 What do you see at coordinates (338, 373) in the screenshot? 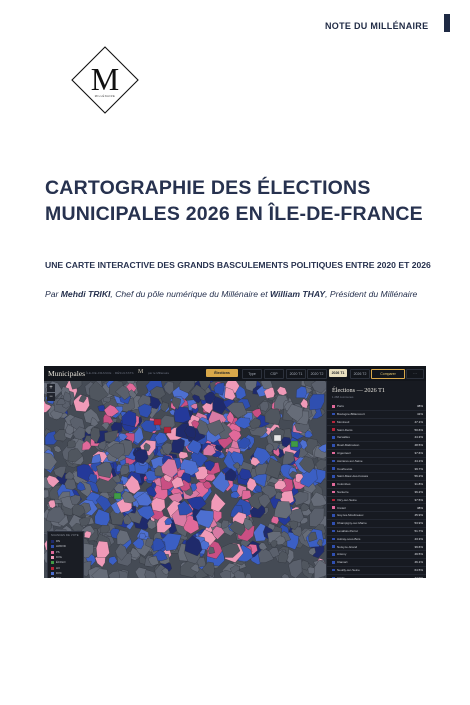
I see `year-2026-t1-button: 2026 T1` at bounding box center [338, 373].